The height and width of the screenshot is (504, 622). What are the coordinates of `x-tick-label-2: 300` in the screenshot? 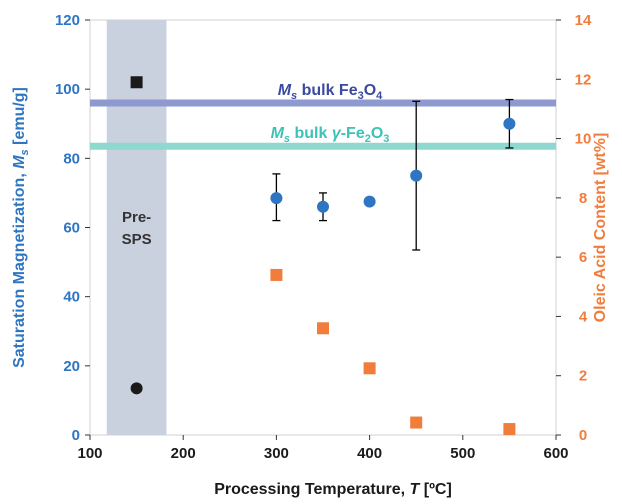 It's located at (276, 453).